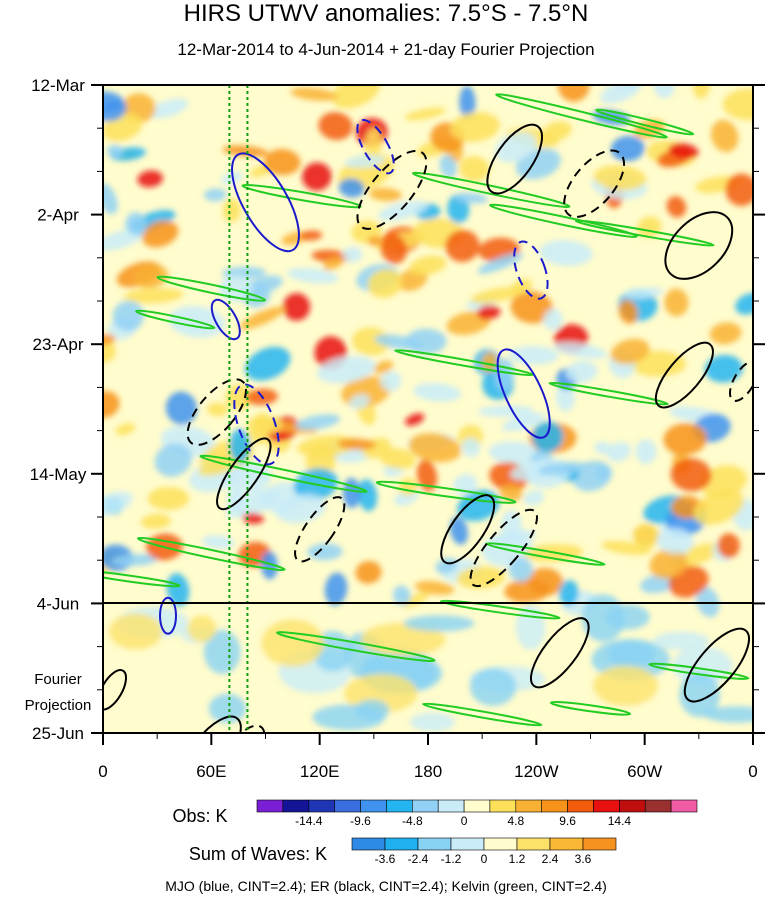 The height and width of the screenshot is (899, 772). Describe the element at coordinates (464, 821) in the screenshot. I see `obs-colorbar-tick-label: 0` at that location.